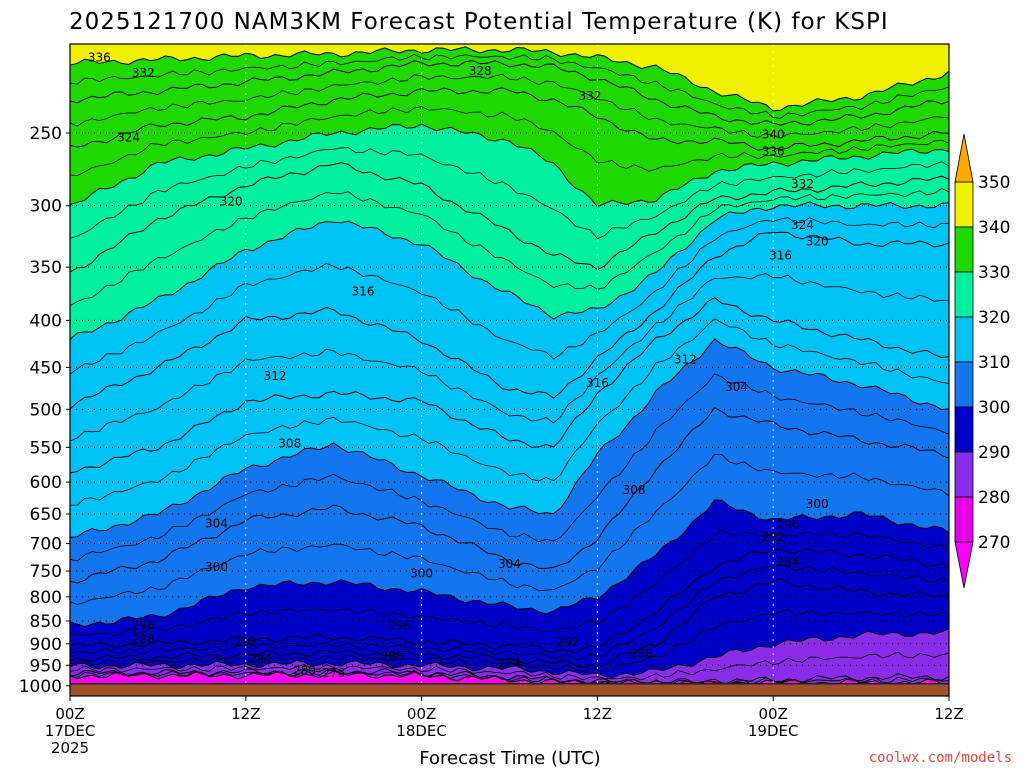 This screenshot has width=1024, height=768. Describe the element at coordinates (964, 565) in the screenshot. I see `colorbar-arrow-bottom` at that location.